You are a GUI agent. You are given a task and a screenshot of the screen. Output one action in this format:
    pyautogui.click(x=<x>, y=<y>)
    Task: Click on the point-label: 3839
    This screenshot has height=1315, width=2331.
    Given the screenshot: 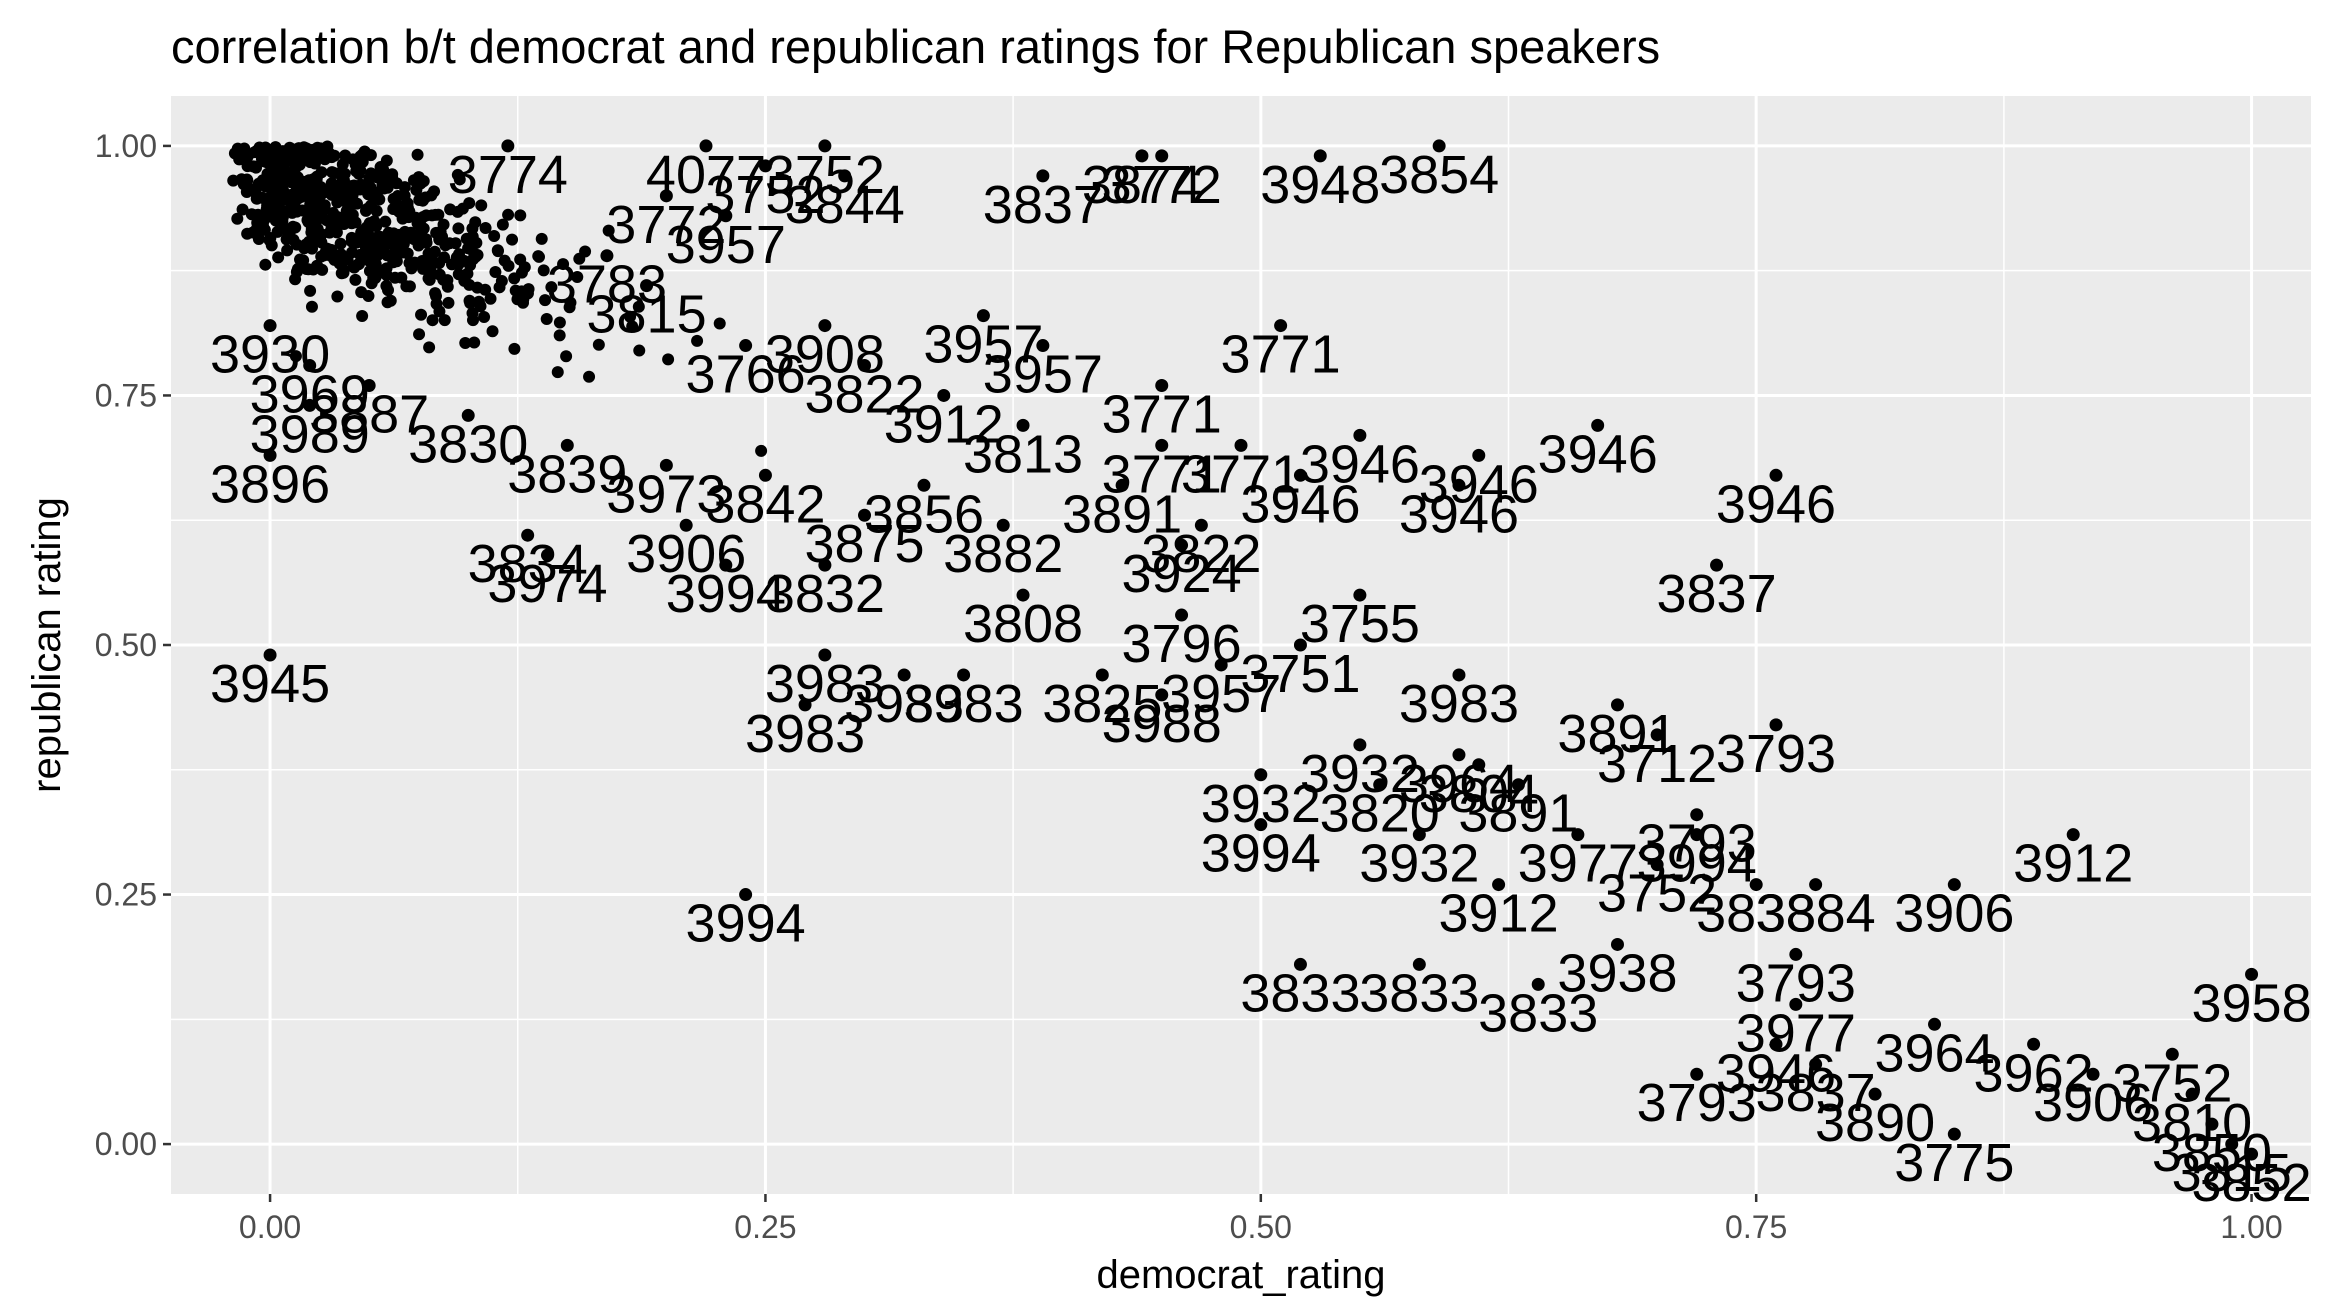 What is the action you would take?
    pyautogui.click(x=567, y=474)
    